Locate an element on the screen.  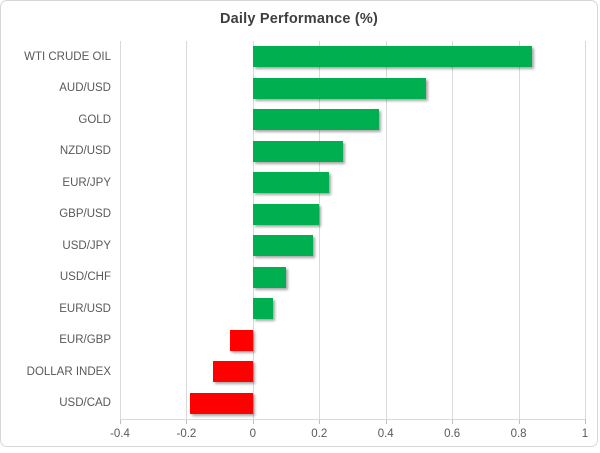
bar-gold is located at coordinates (316, 120).